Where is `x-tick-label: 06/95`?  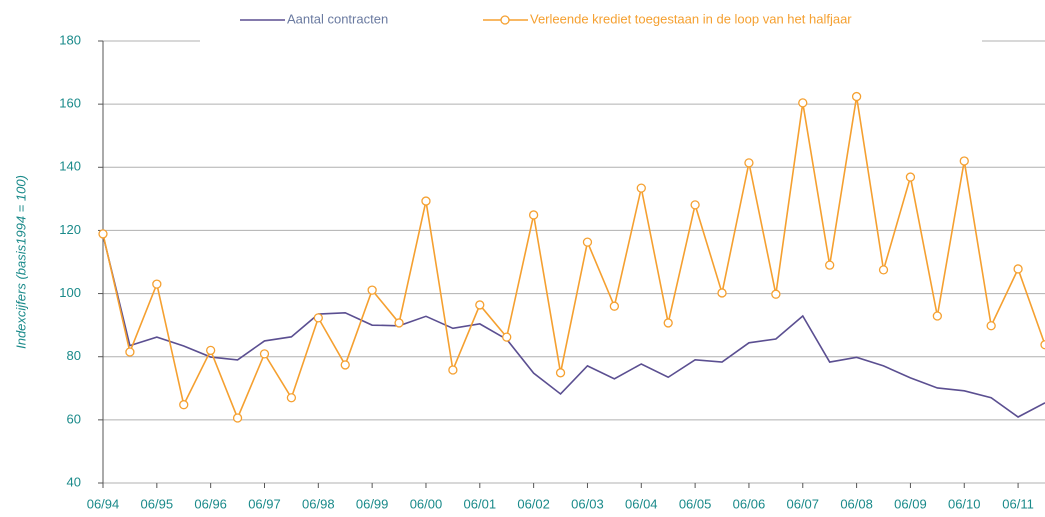
x-tick-label: 06/95 is located at coordinates (157, 503).